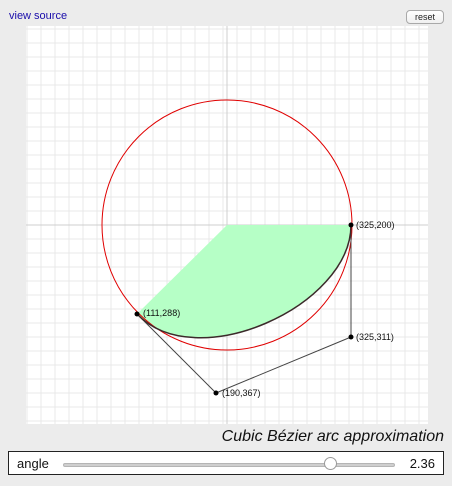 The width and height of the screenshot is (452, 486). Describe the element at coordinates (229, 465) in the screenshot. I see `angle-slider-track` at that location.